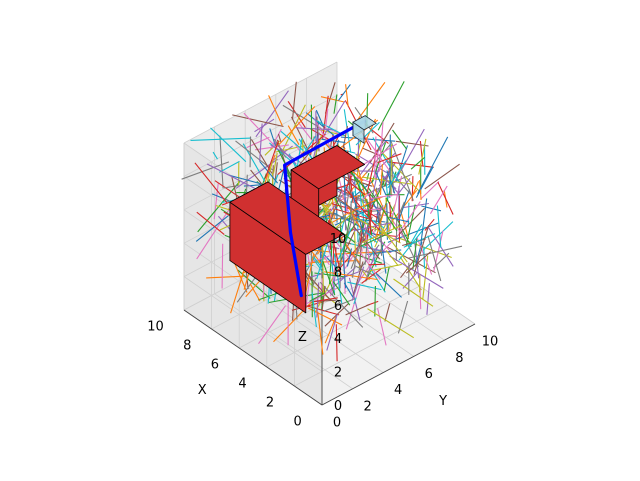  I want to click on z-axis-label: Z, so click(302, 337).